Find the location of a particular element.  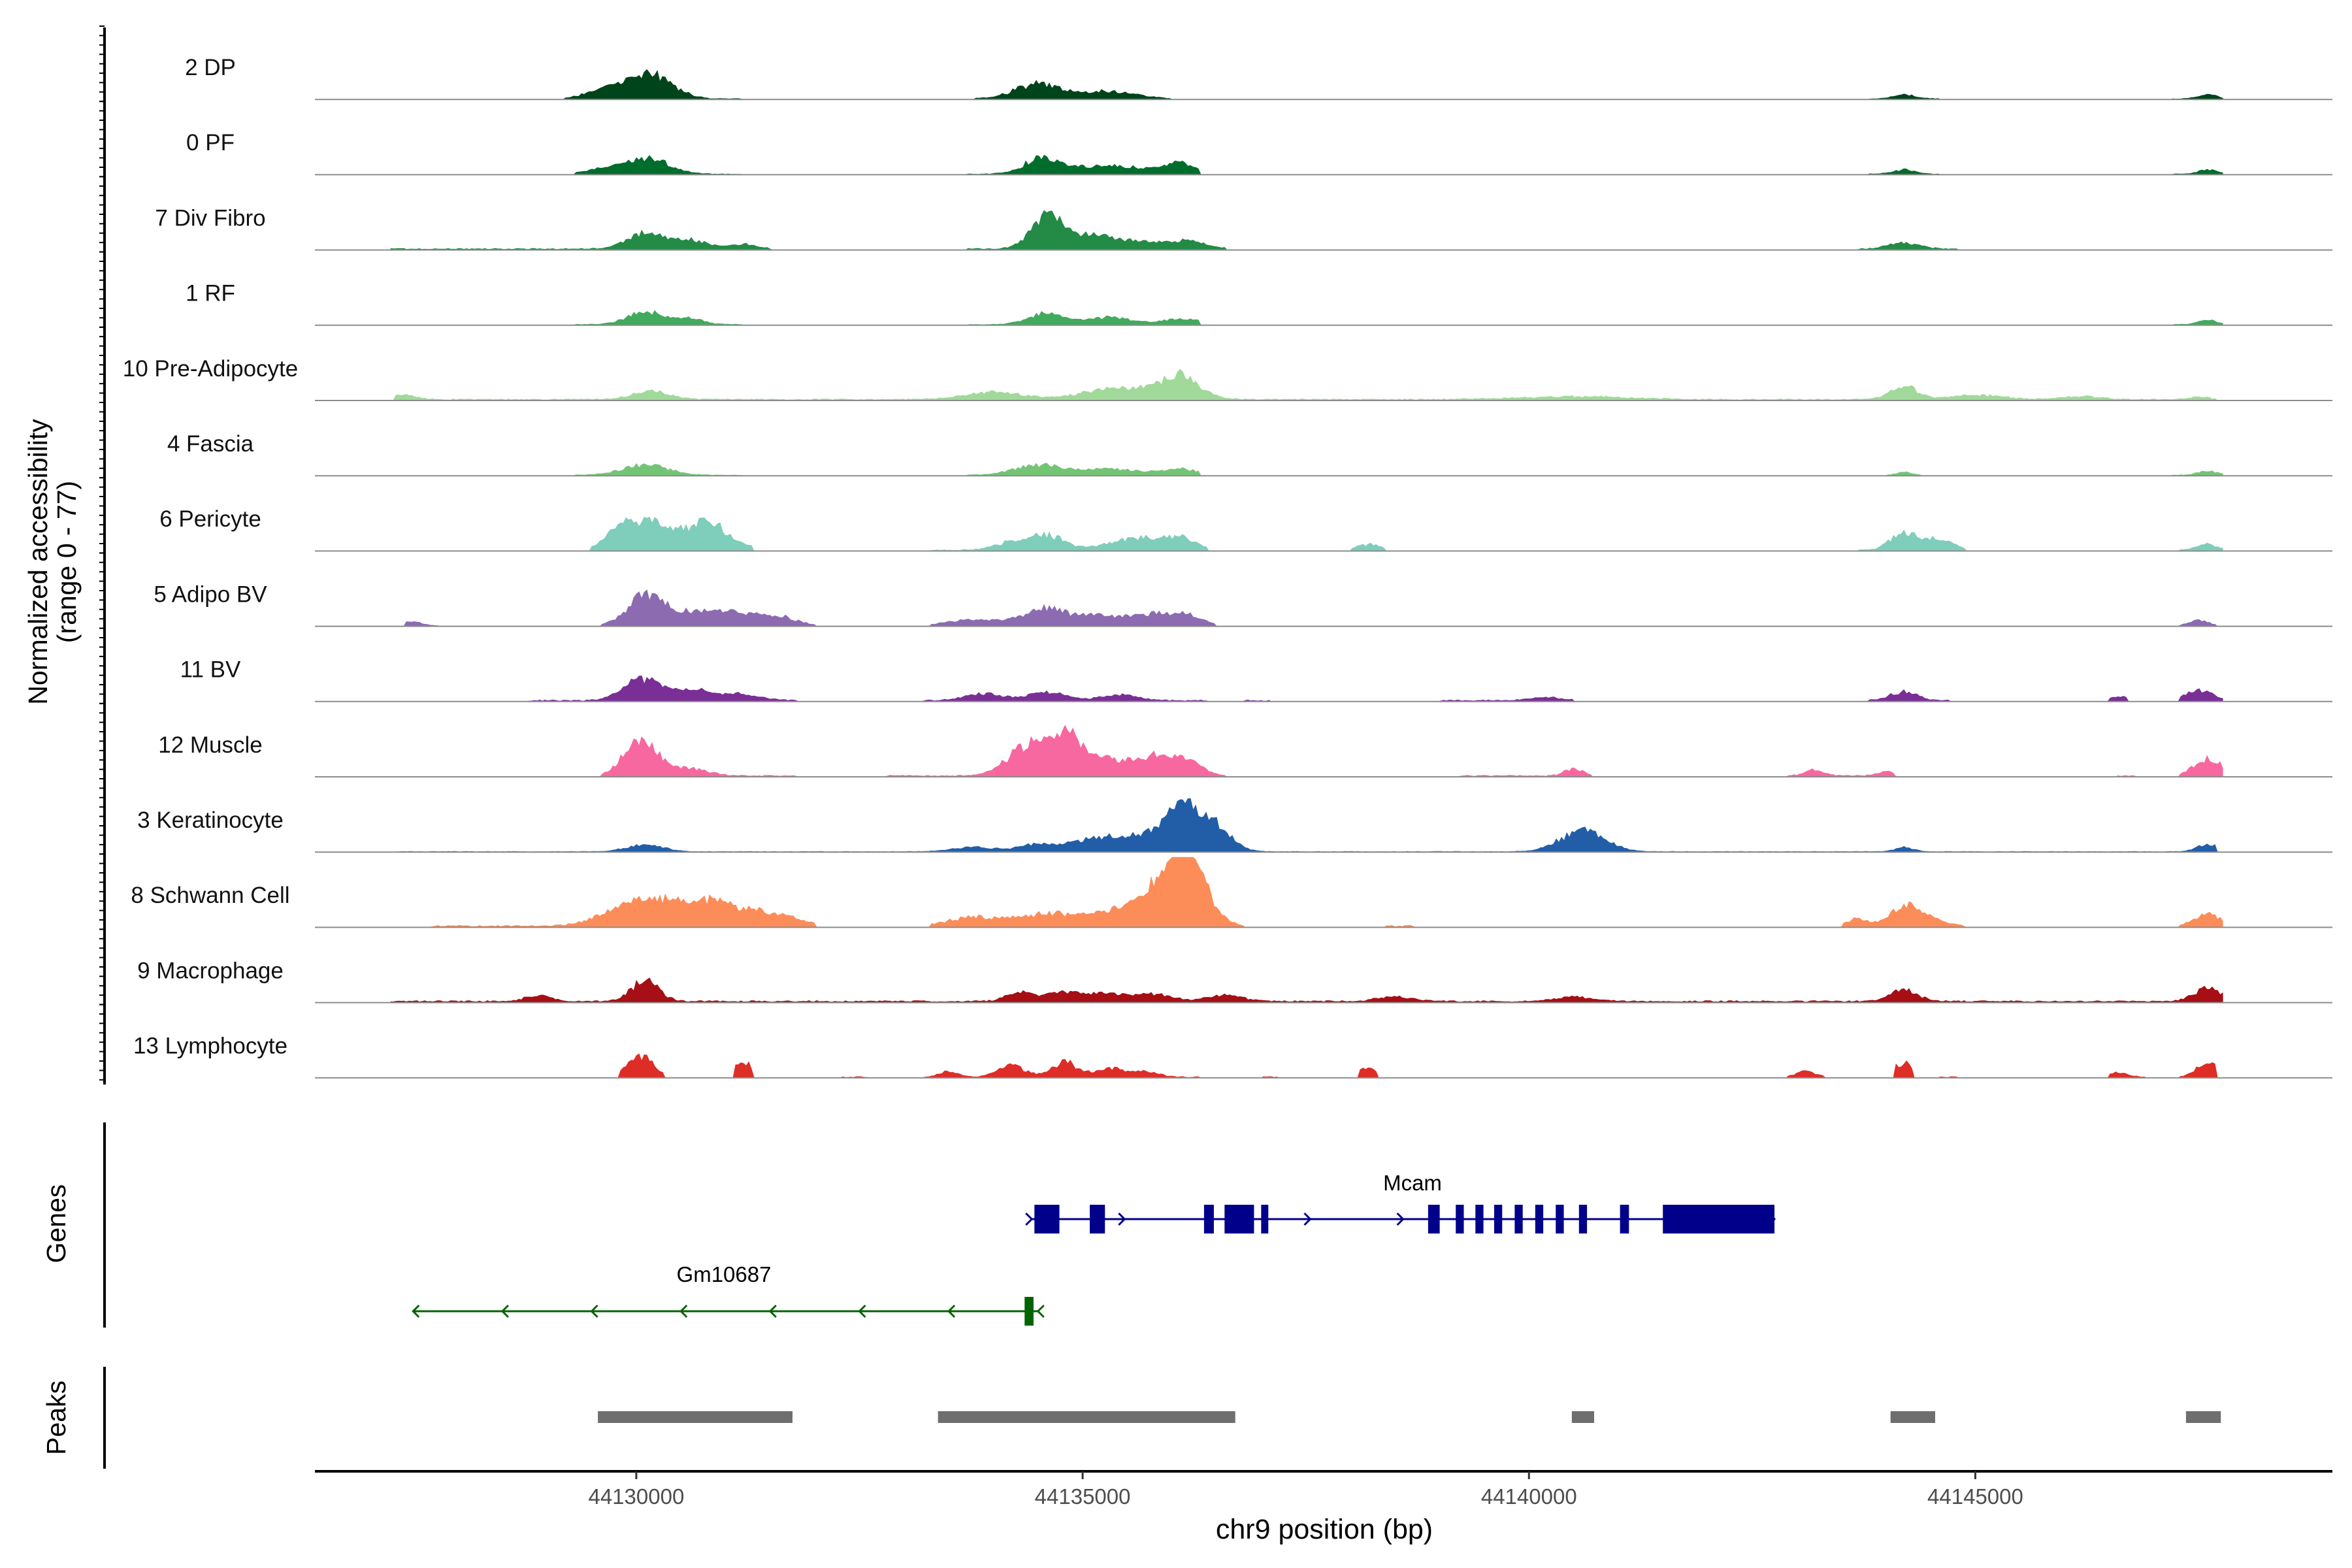

x-tick-label: 44130000 is located at coordinates (636, 1496).